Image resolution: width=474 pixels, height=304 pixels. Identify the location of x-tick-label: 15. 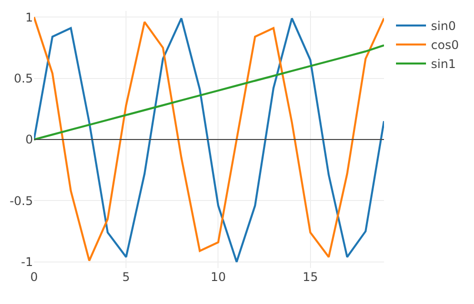
(310, 277).